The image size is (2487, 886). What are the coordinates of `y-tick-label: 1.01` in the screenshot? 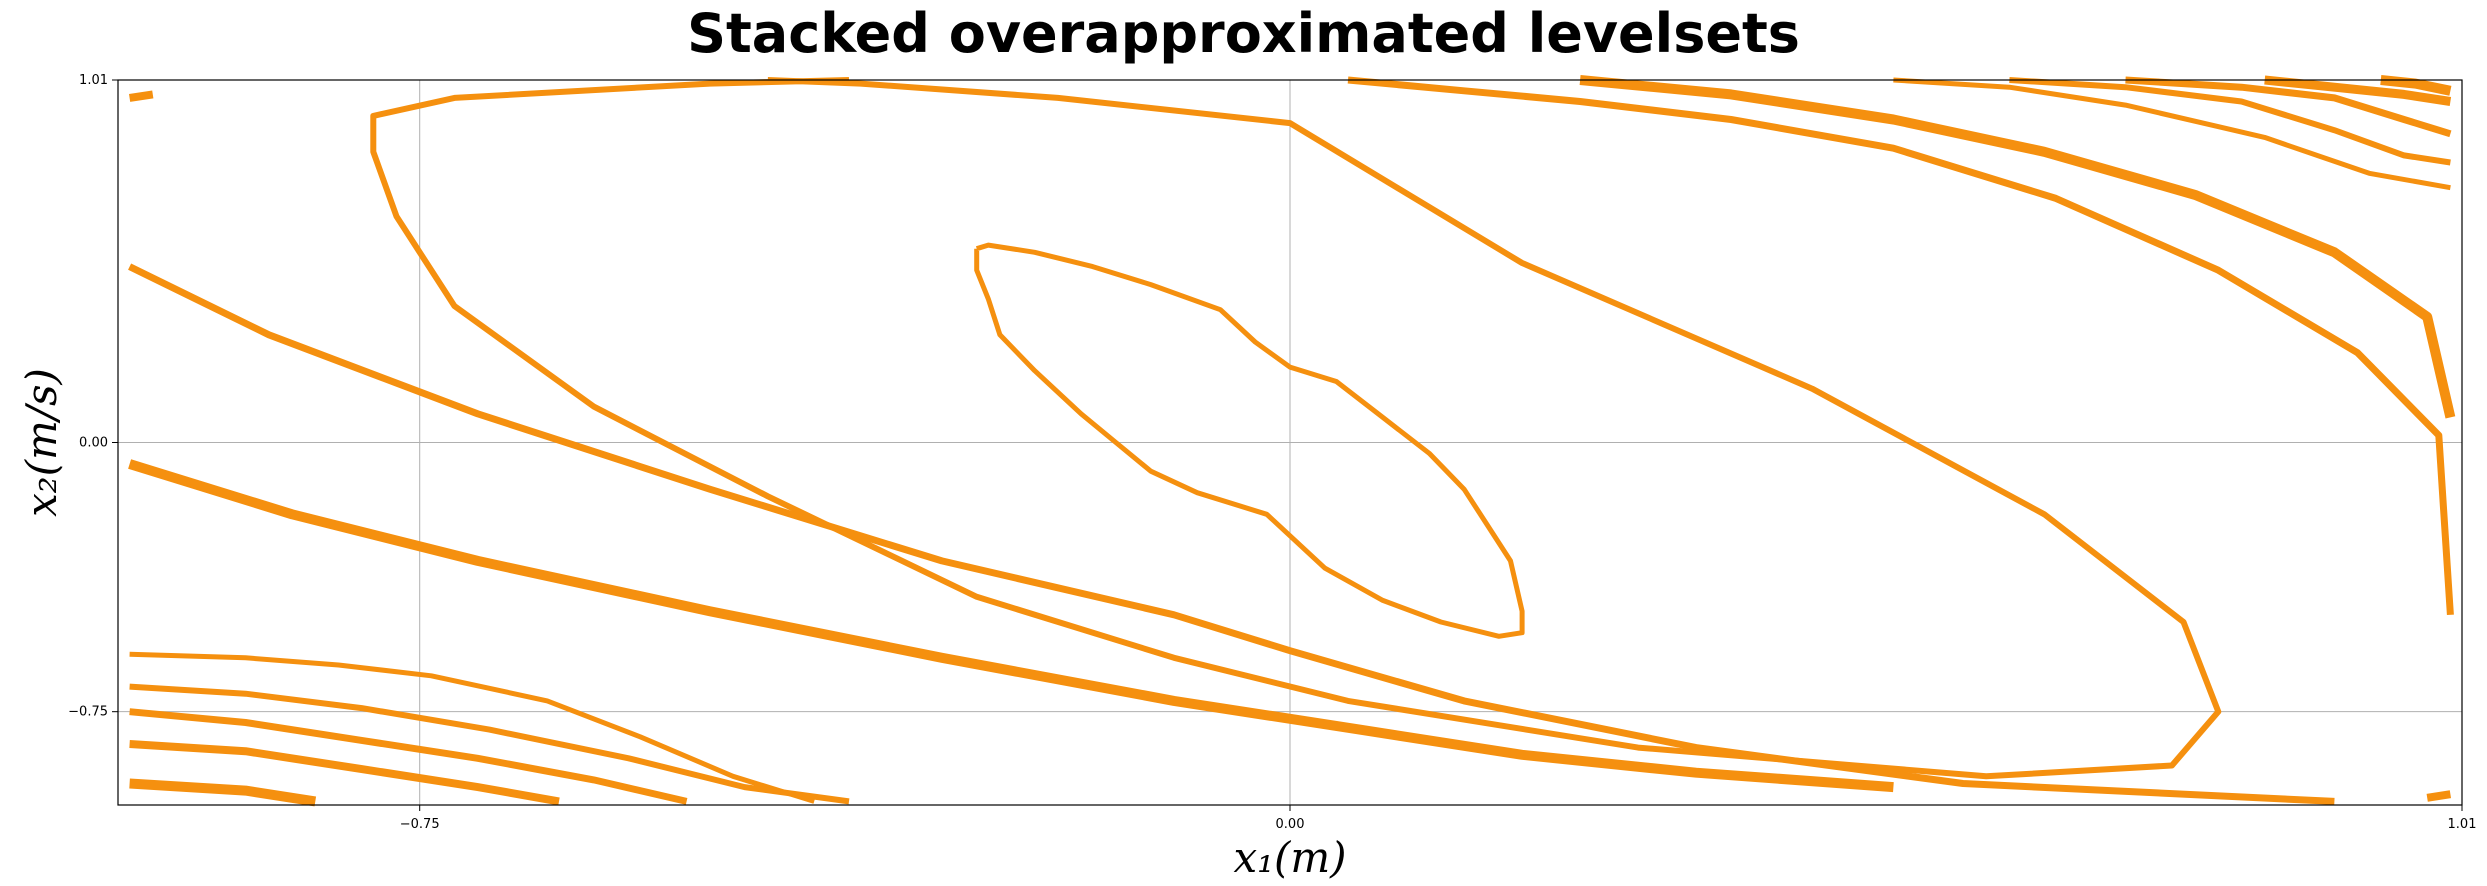 It's located at (93, 80).